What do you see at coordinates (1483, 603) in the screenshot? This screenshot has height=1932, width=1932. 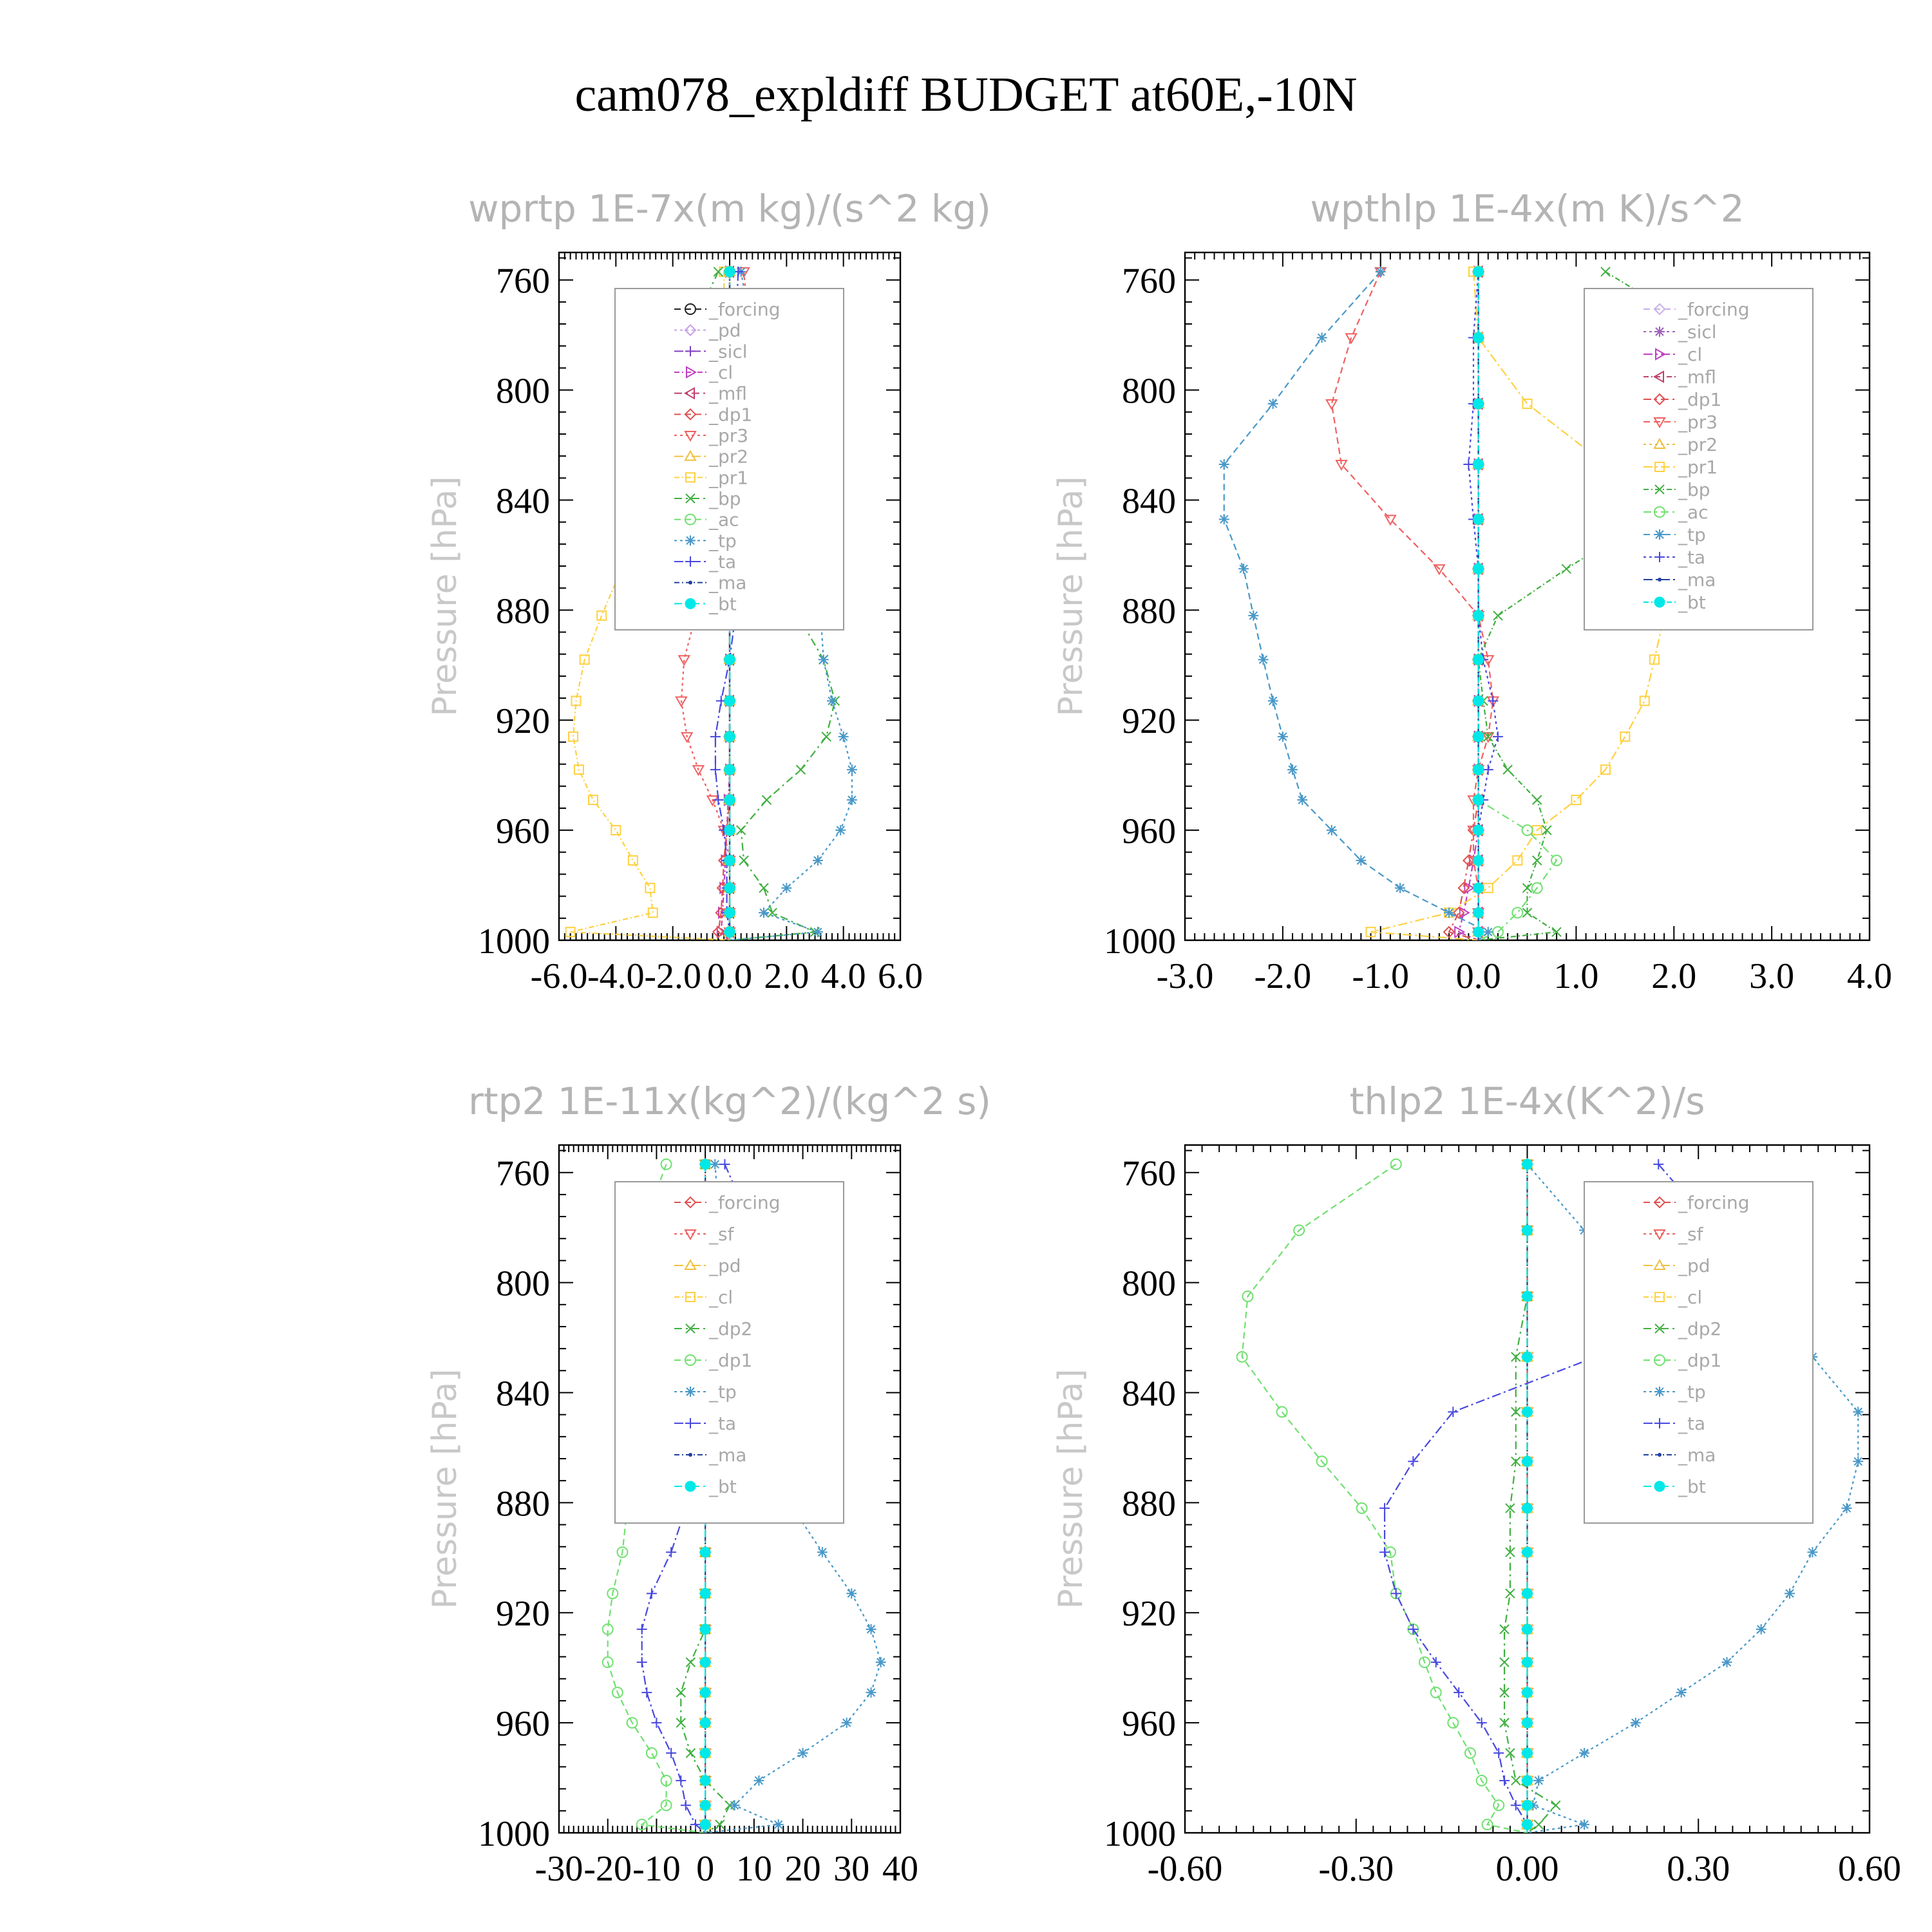 I see `series-ta` at bounding box center [1483, 603].